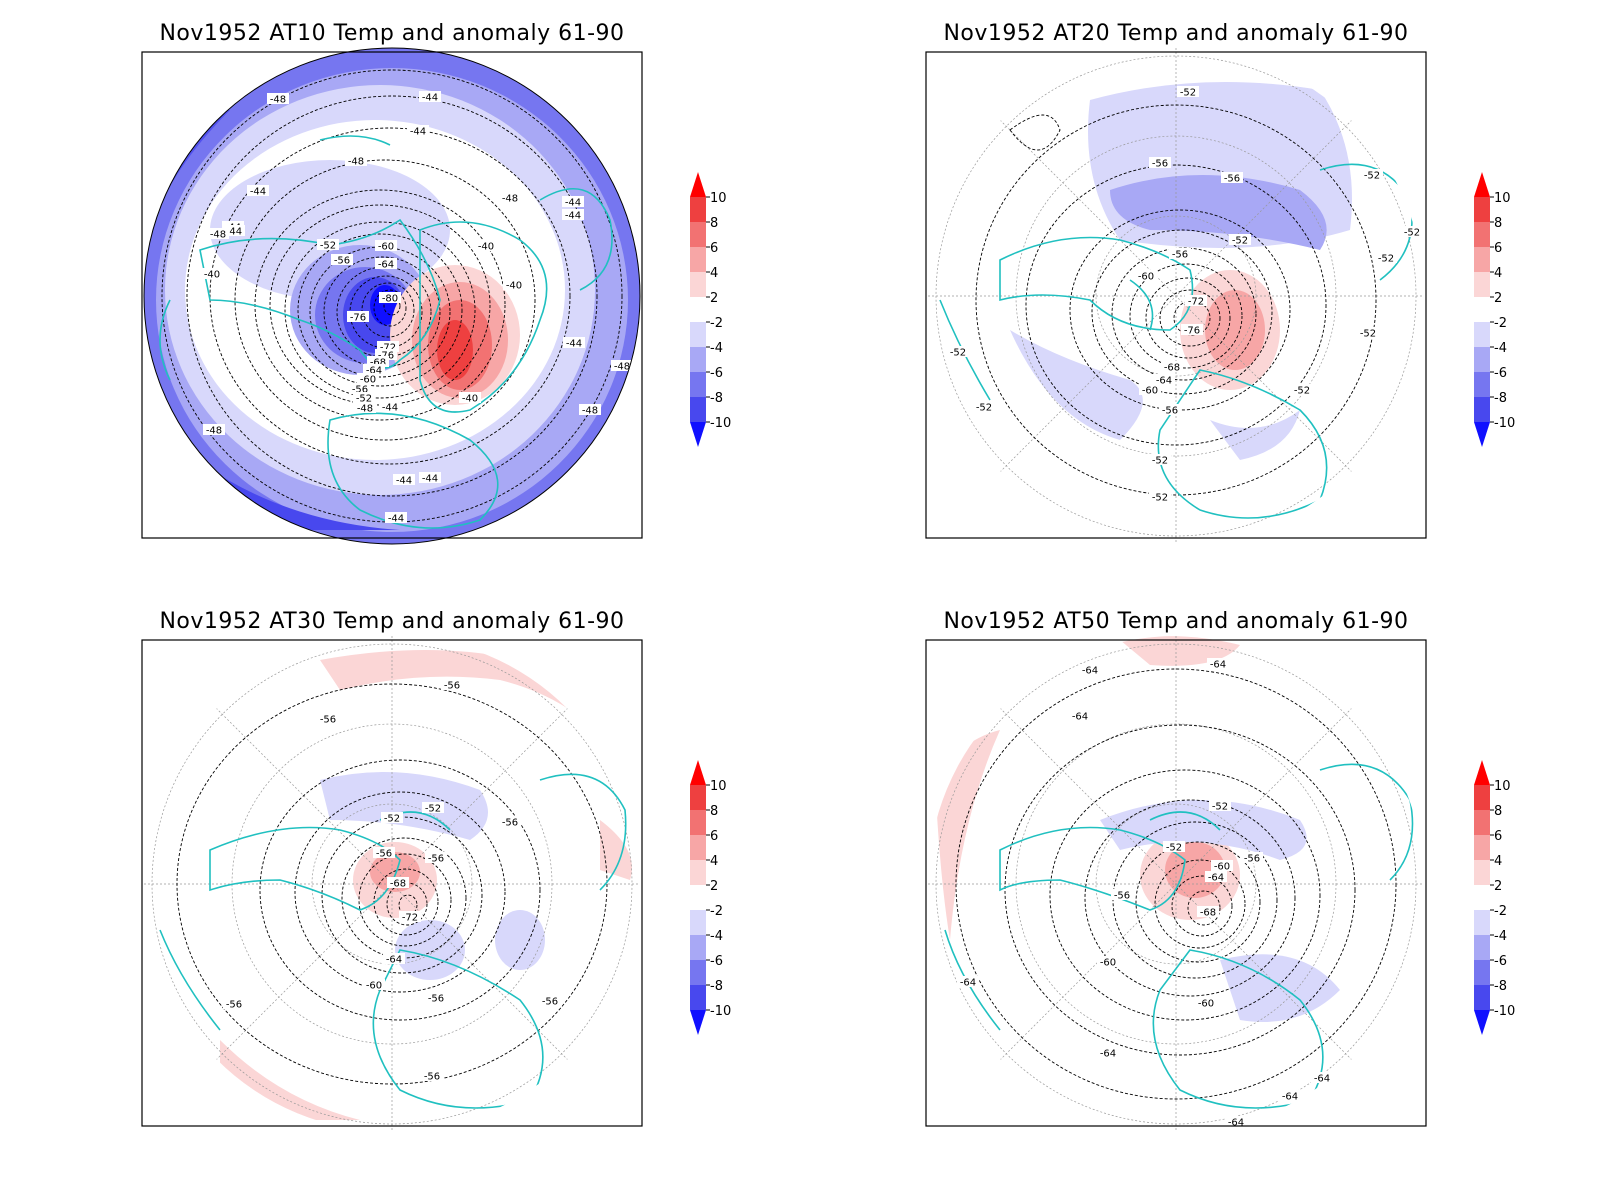 Image resolution: width=1600 pixels, height=1200 pixels. Describe the element at coordinates (1500, 961) in the screenshot. I see `colorbar-tick-label: -6` at that location.